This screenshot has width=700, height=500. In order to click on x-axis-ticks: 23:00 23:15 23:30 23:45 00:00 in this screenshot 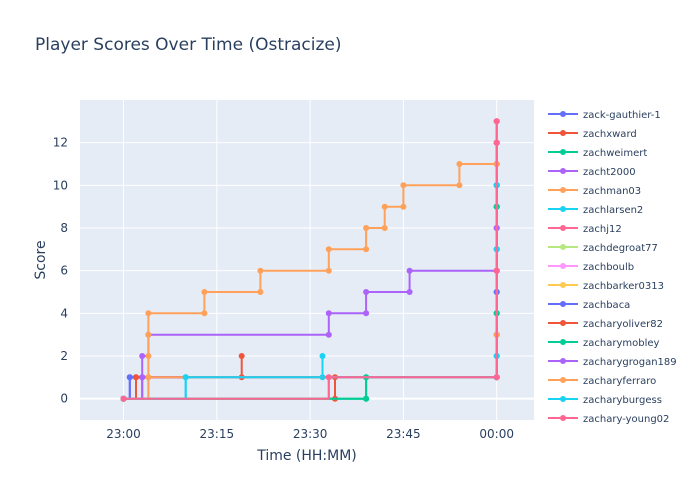, I will do `click(310, 434)`.